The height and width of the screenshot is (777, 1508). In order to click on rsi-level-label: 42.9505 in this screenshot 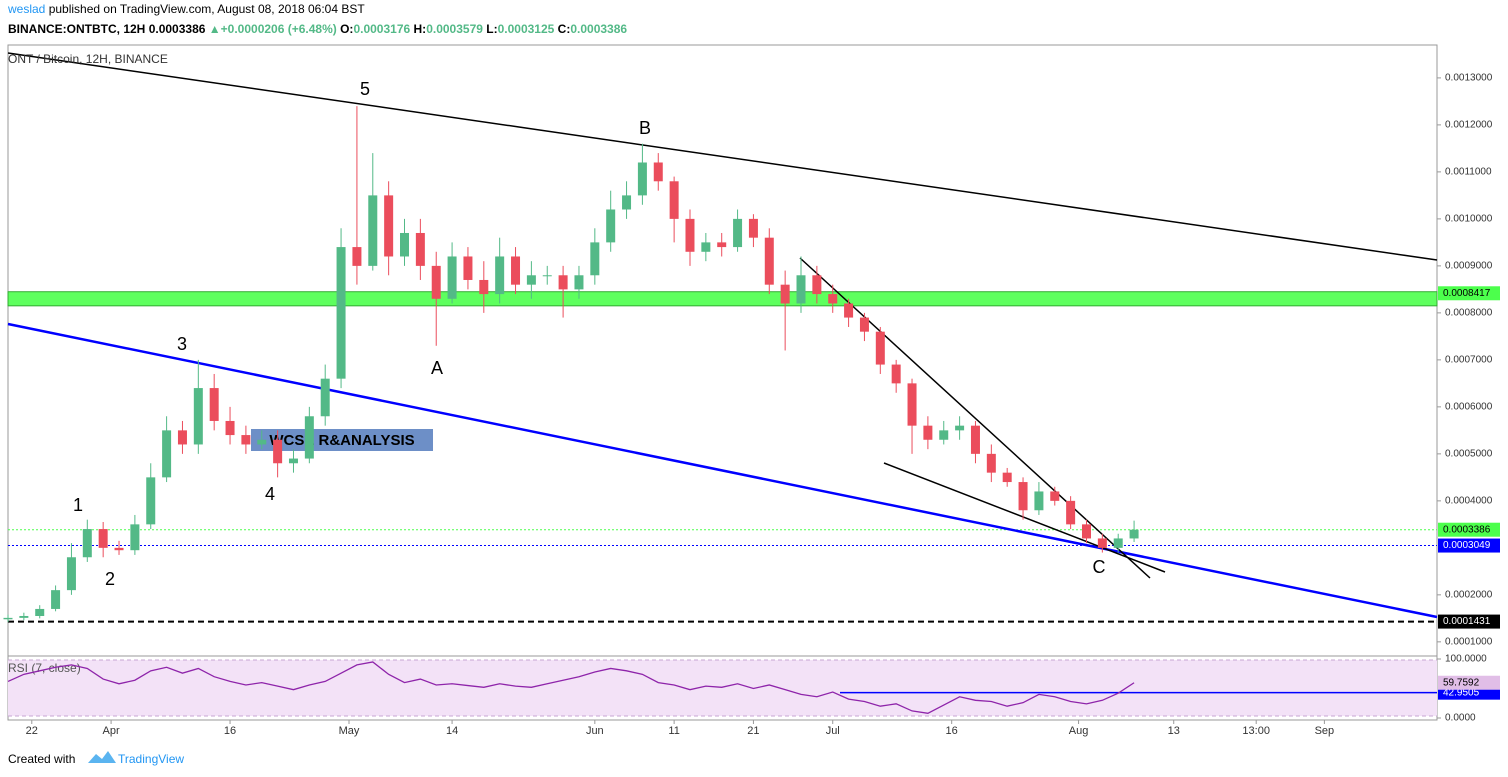, I will do `click(1461, 692)`.